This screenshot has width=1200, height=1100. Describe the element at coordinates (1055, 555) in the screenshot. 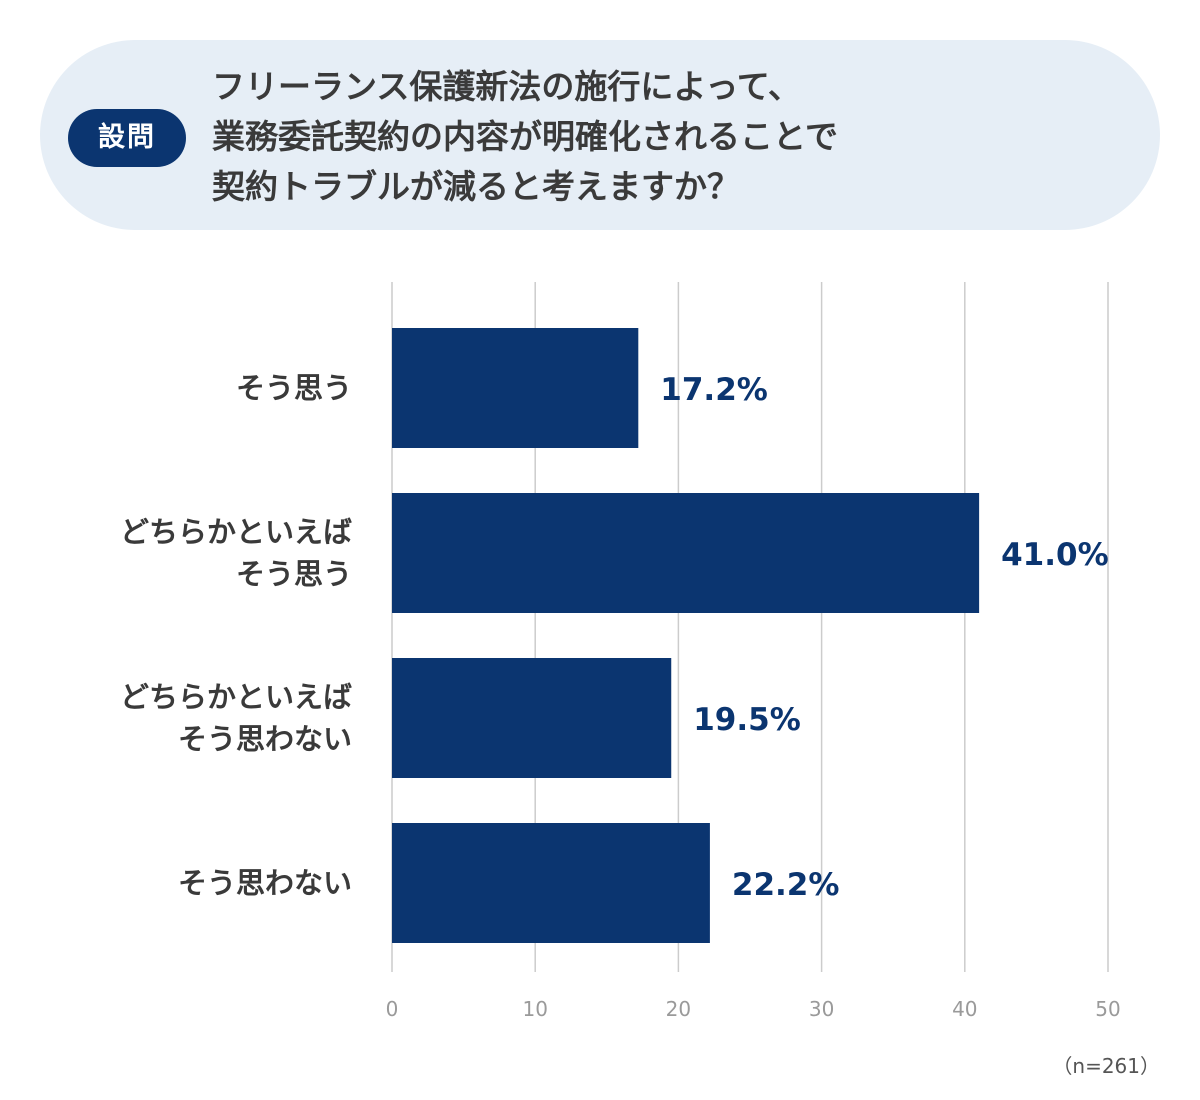

I see `data-label: 41.0%` at that location.